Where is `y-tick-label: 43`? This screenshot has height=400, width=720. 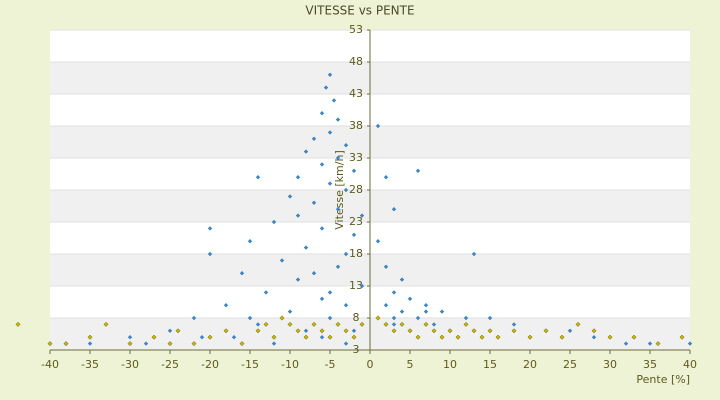 y-tick-label: 43 is located at coordinates (356, 93).